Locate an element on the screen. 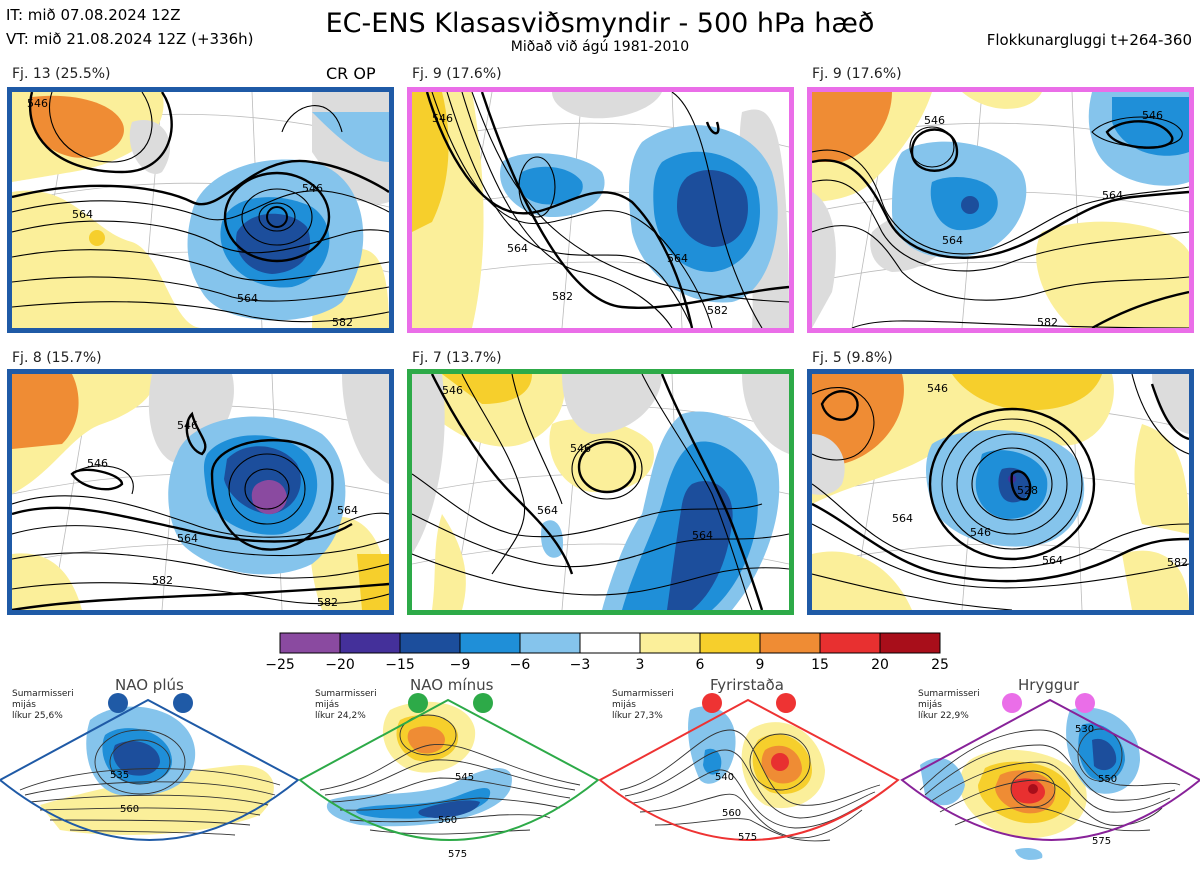 The image size is (1200, 871). cluster-map-5: 546 546 564 564 is located at coordinates (600, 492).